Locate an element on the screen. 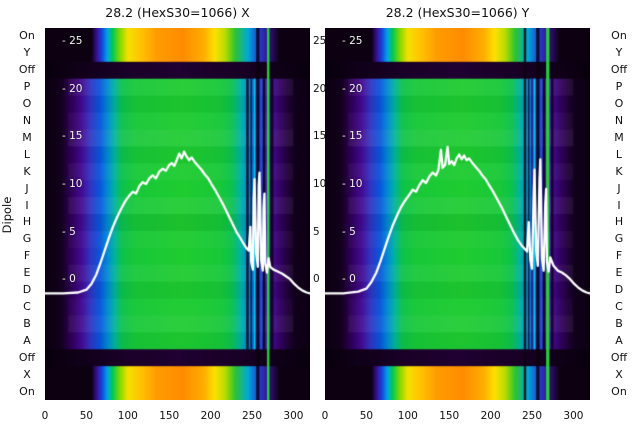 This screenshot has height=440, width=640. row-label-left: C is located at coordinates (27, 306).